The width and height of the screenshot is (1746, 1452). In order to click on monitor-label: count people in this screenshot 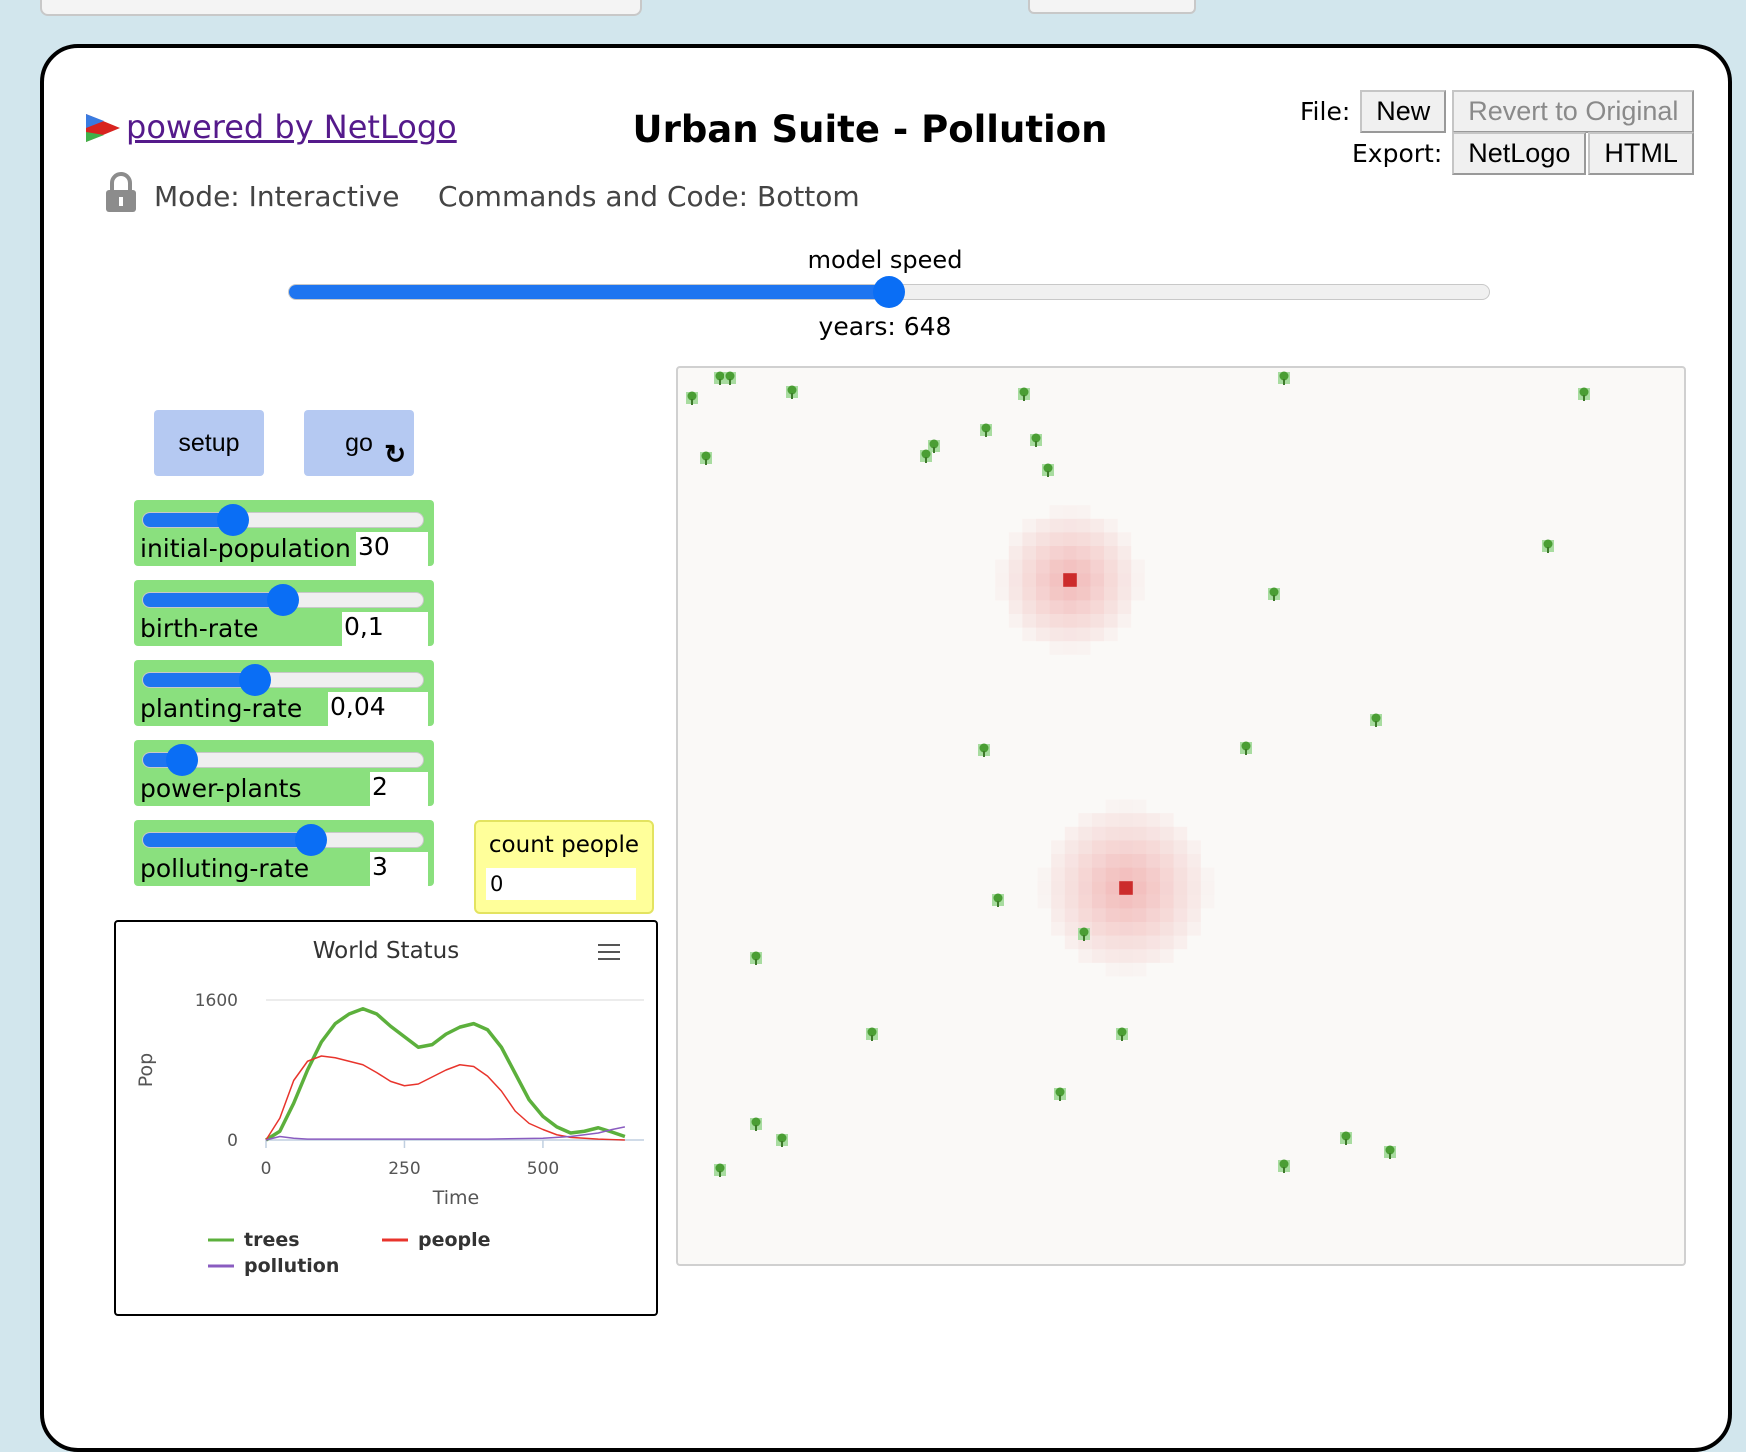, I will do `click(564, 845)`.